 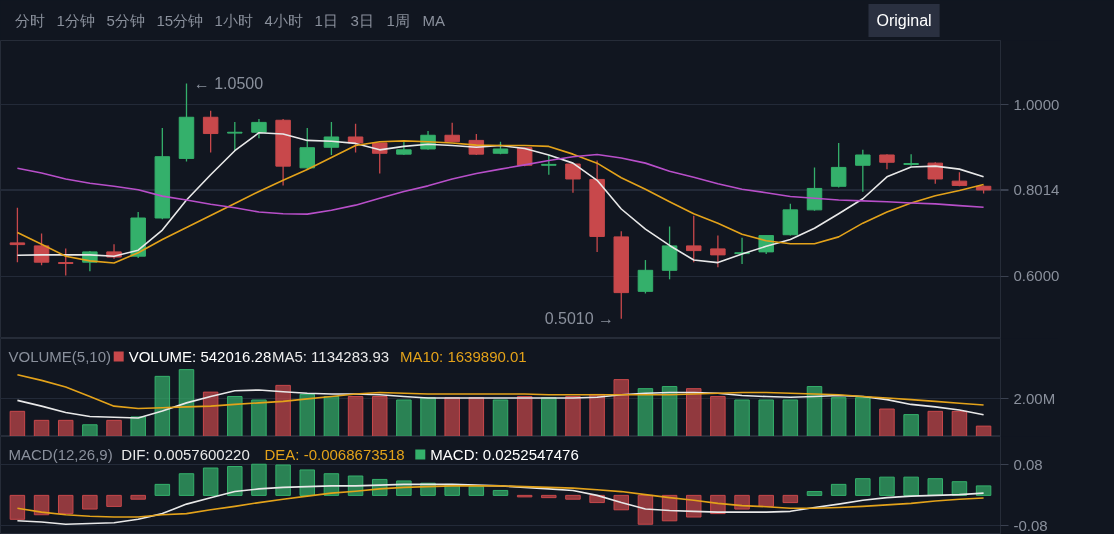 I want to click on text: 4小时, so click(x=283, y=20).